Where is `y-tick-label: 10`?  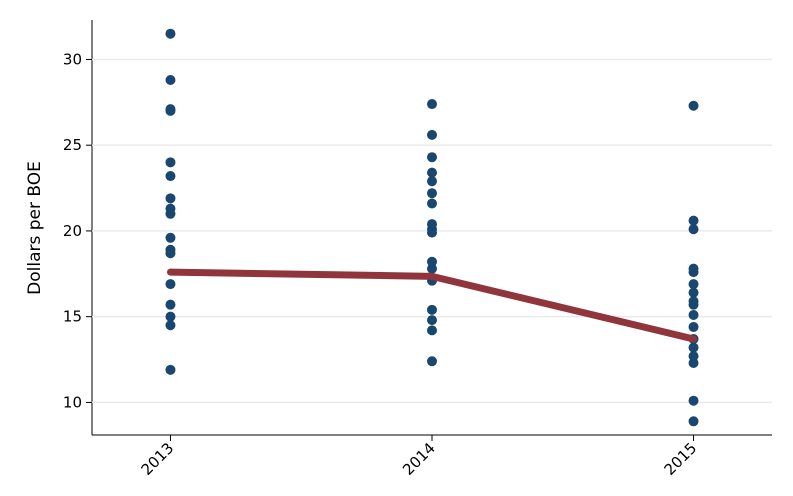 y-tick-label: 10 is located at coordinates (72, 402).